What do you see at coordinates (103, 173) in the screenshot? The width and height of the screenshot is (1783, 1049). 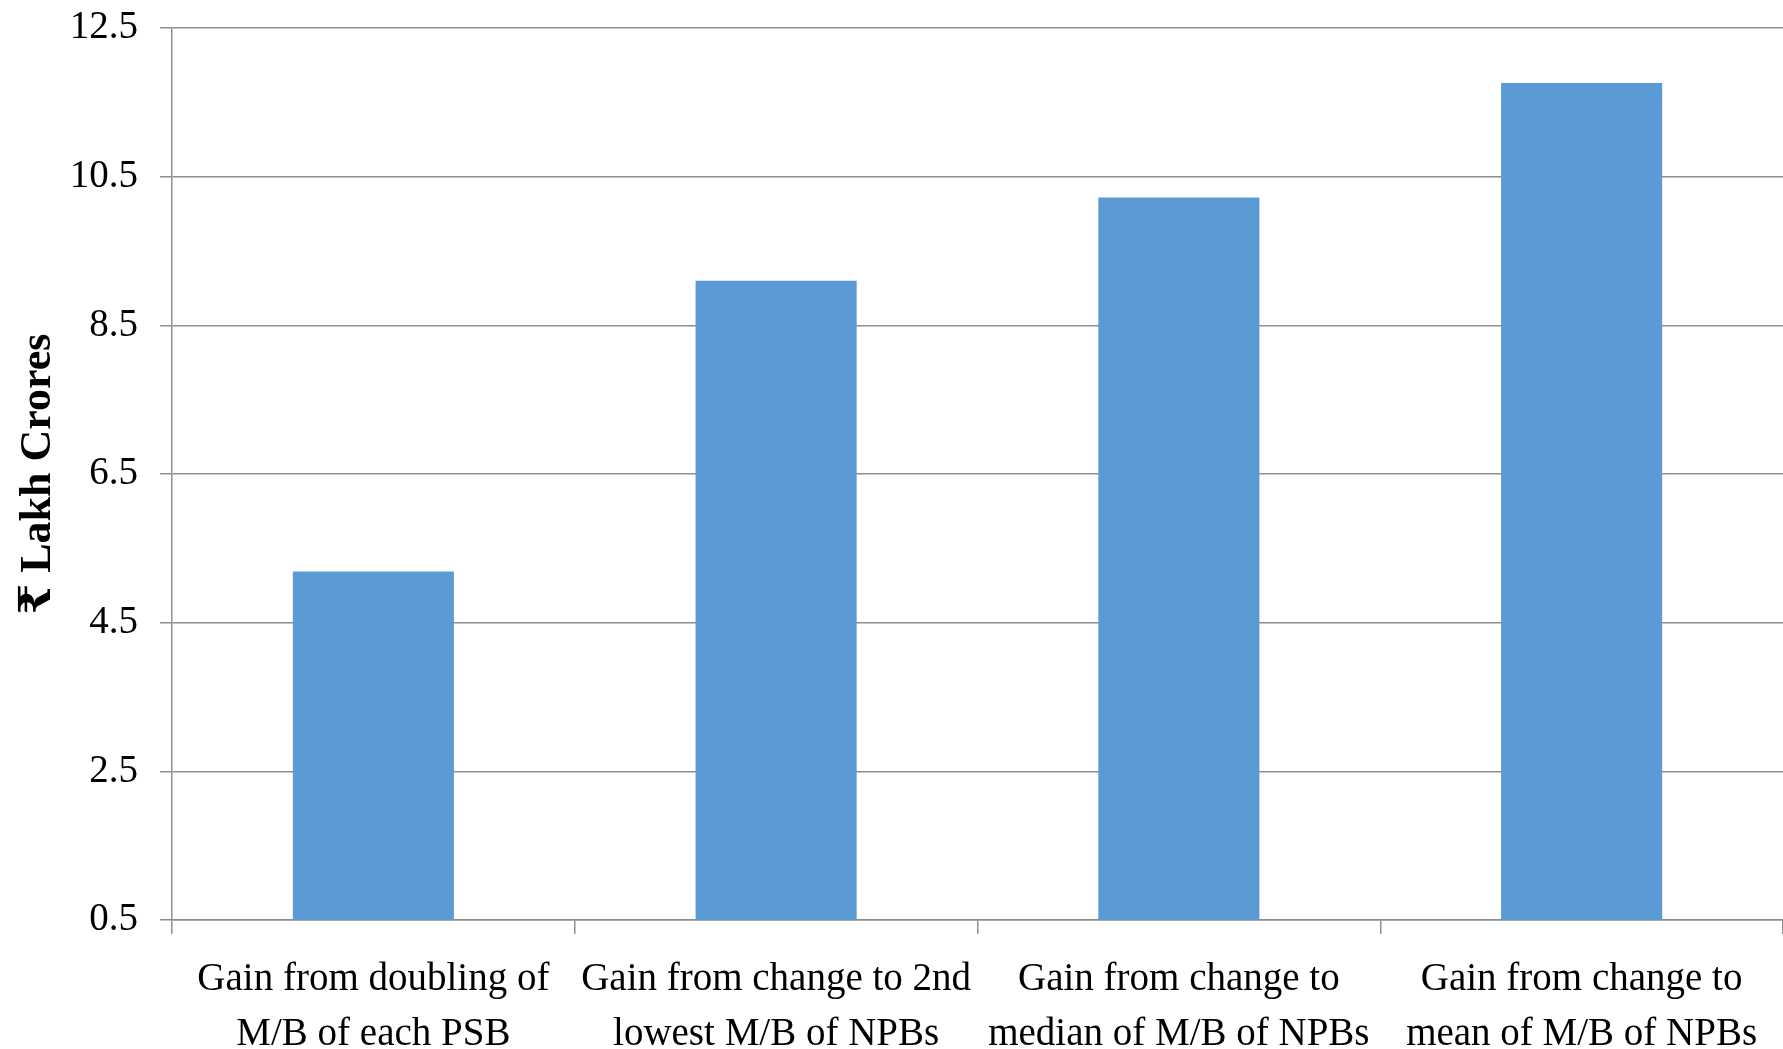 I see `y-tick-label: 10.5` at bounding box center [103, 173].